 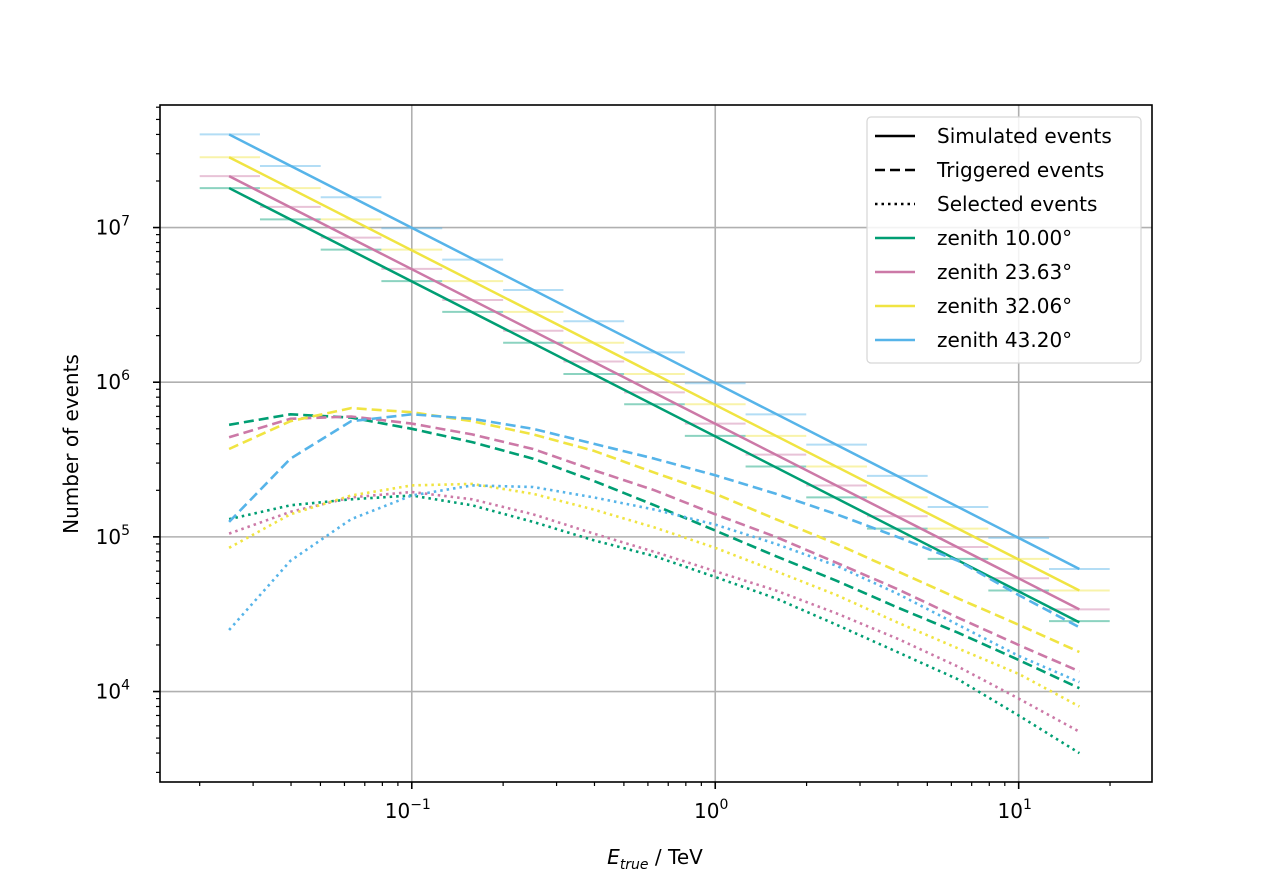 What do you see at coordinates (125, 376) in the screenshot?
I see `y-tick-exp: 6` at bounding box center [125, 376].